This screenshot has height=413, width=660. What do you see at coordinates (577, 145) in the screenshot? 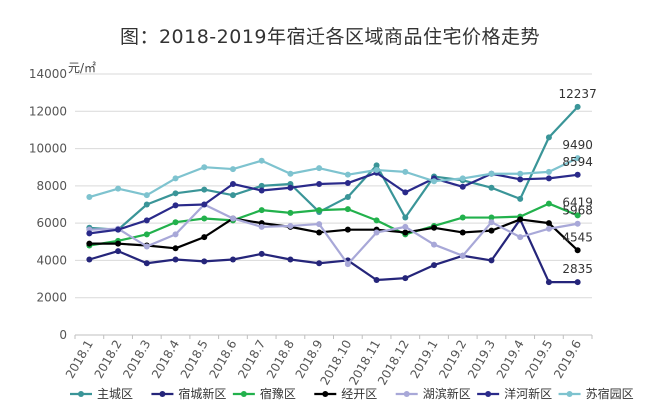
I see `end-value-label: 9490` at bounding box center [577, 145].